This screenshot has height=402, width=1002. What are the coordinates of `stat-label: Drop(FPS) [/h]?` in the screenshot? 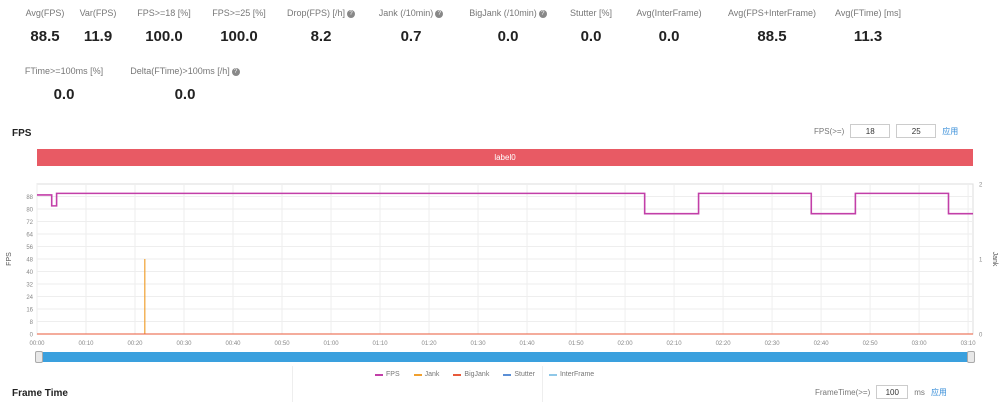 It's located at (321, 13).